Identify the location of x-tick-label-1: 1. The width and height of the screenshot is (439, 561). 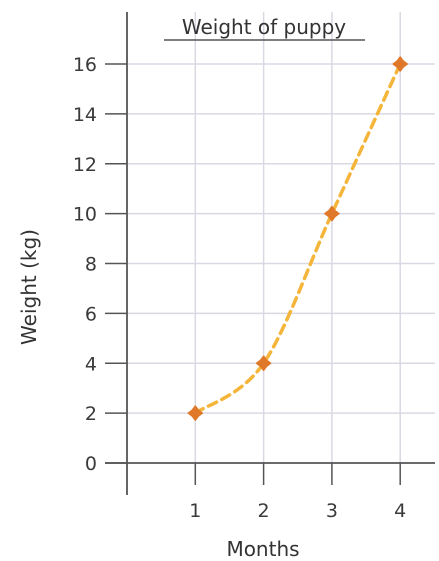
(195, 511).